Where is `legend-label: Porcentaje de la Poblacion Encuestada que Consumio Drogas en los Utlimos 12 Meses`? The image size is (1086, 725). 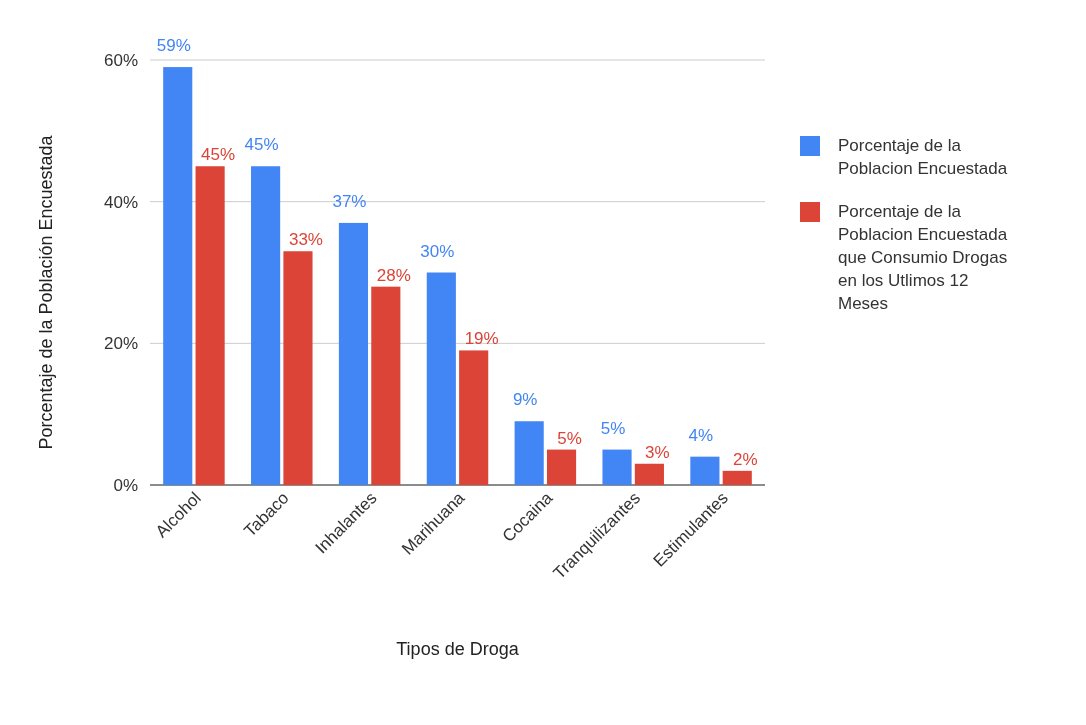
legend-label: Porcentaje de la Poblacion Encuestada que Consumio Drogas en los Utlimos 12 Meses is located at coordinates (923, 257).